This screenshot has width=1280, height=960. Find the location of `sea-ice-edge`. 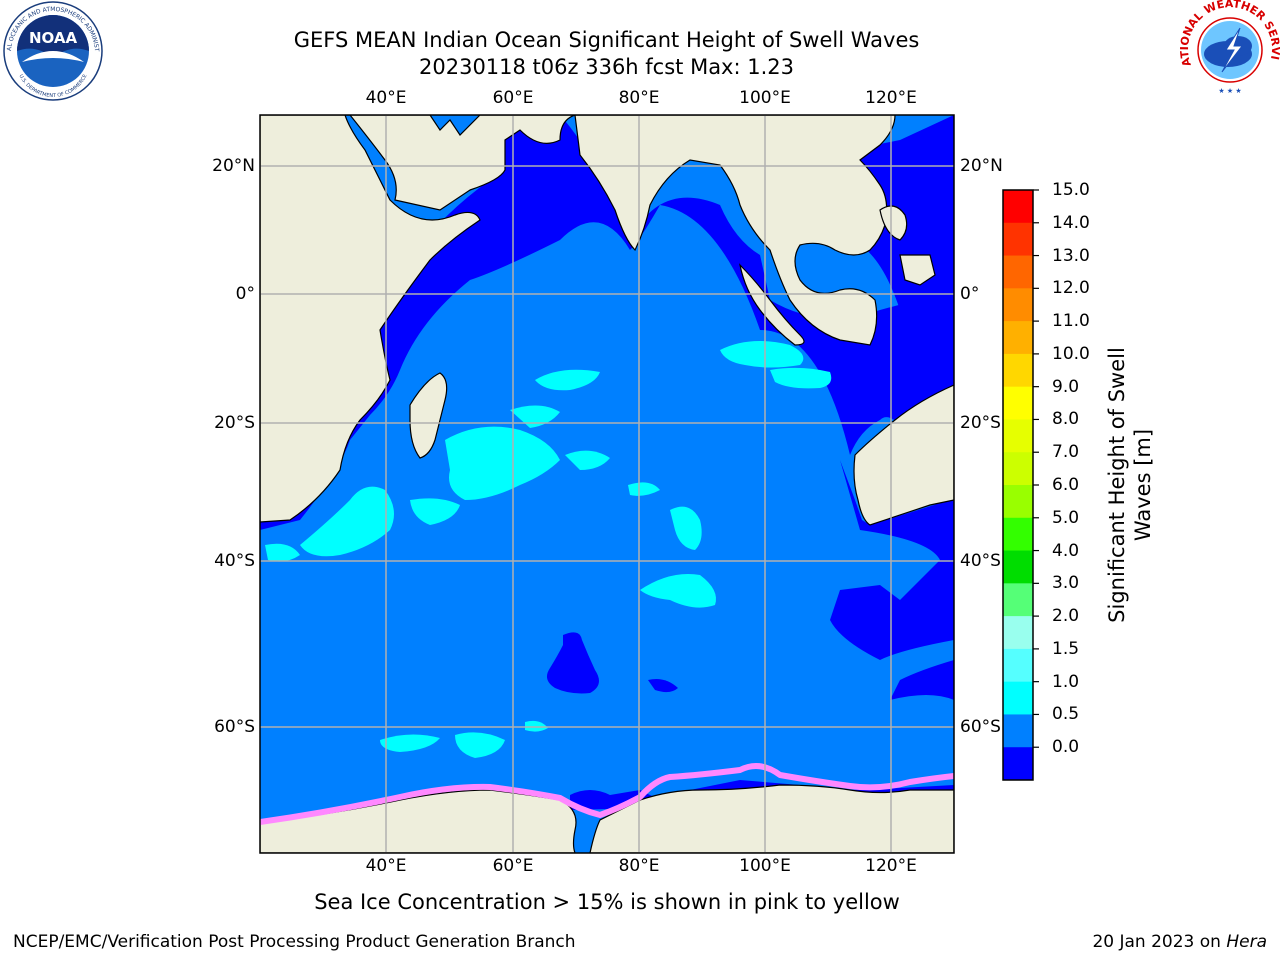

sea-ice-edge is located at coordinates (607, 794).